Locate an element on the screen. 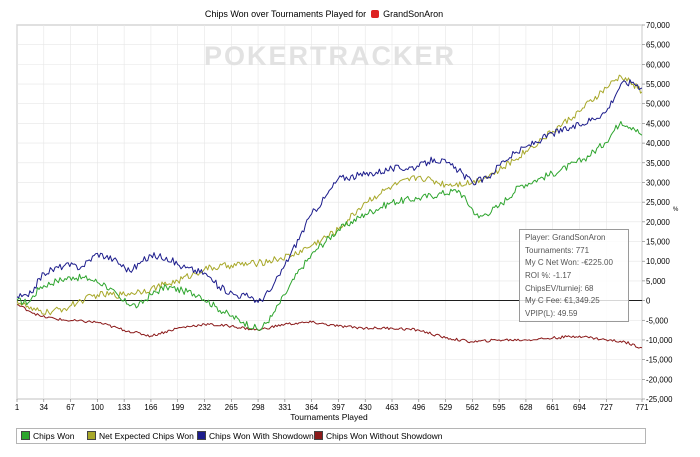 This screenshot has width=700, height=457. x-tick-label: 771 is located at coordinates (641, 407).